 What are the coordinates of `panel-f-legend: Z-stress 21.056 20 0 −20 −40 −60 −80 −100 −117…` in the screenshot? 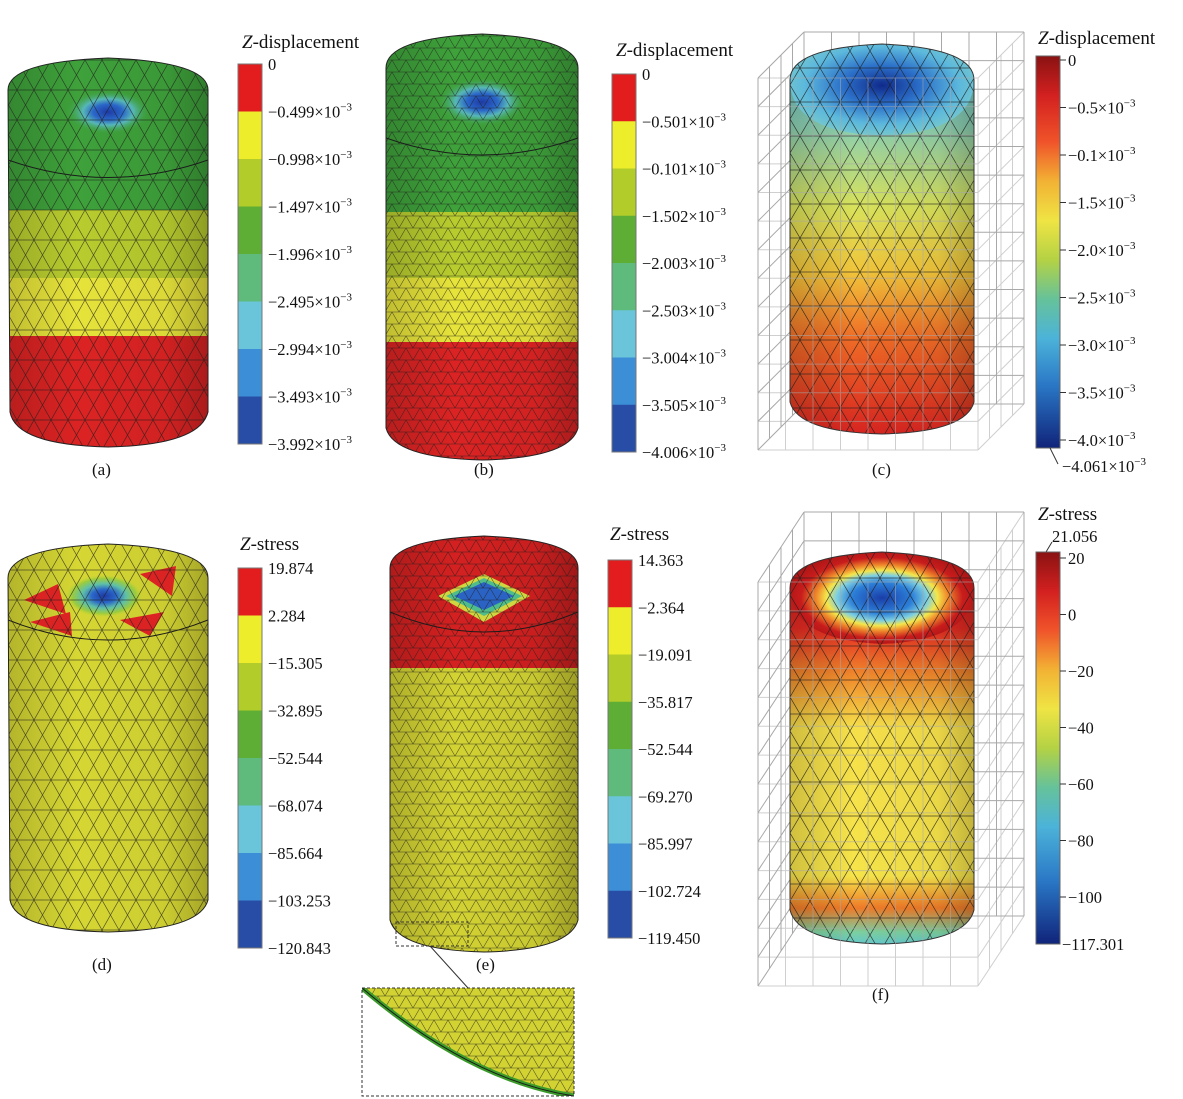 It's located at (1079, 729).